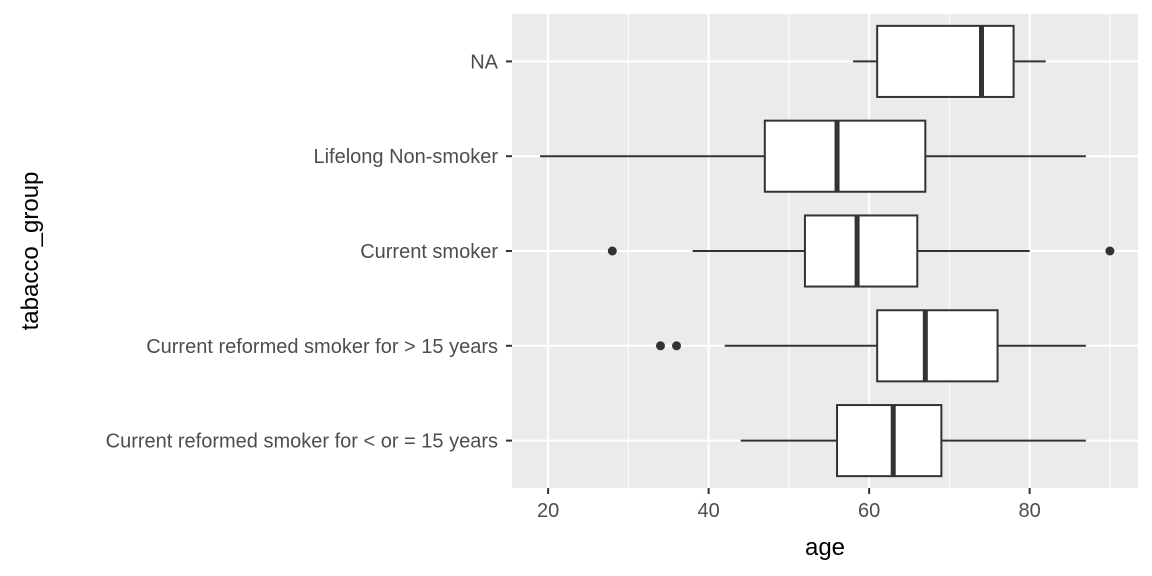  Describe the element at coordinates (1030, 511) in the screenshot. I see `x-tick-label: 80` at that location.